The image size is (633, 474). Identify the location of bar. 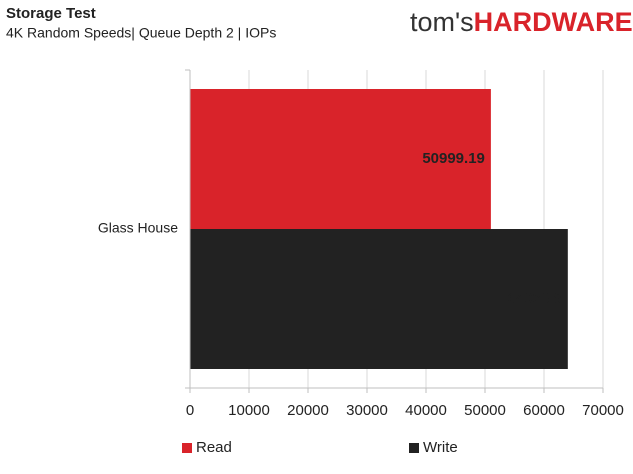
(340, 159).